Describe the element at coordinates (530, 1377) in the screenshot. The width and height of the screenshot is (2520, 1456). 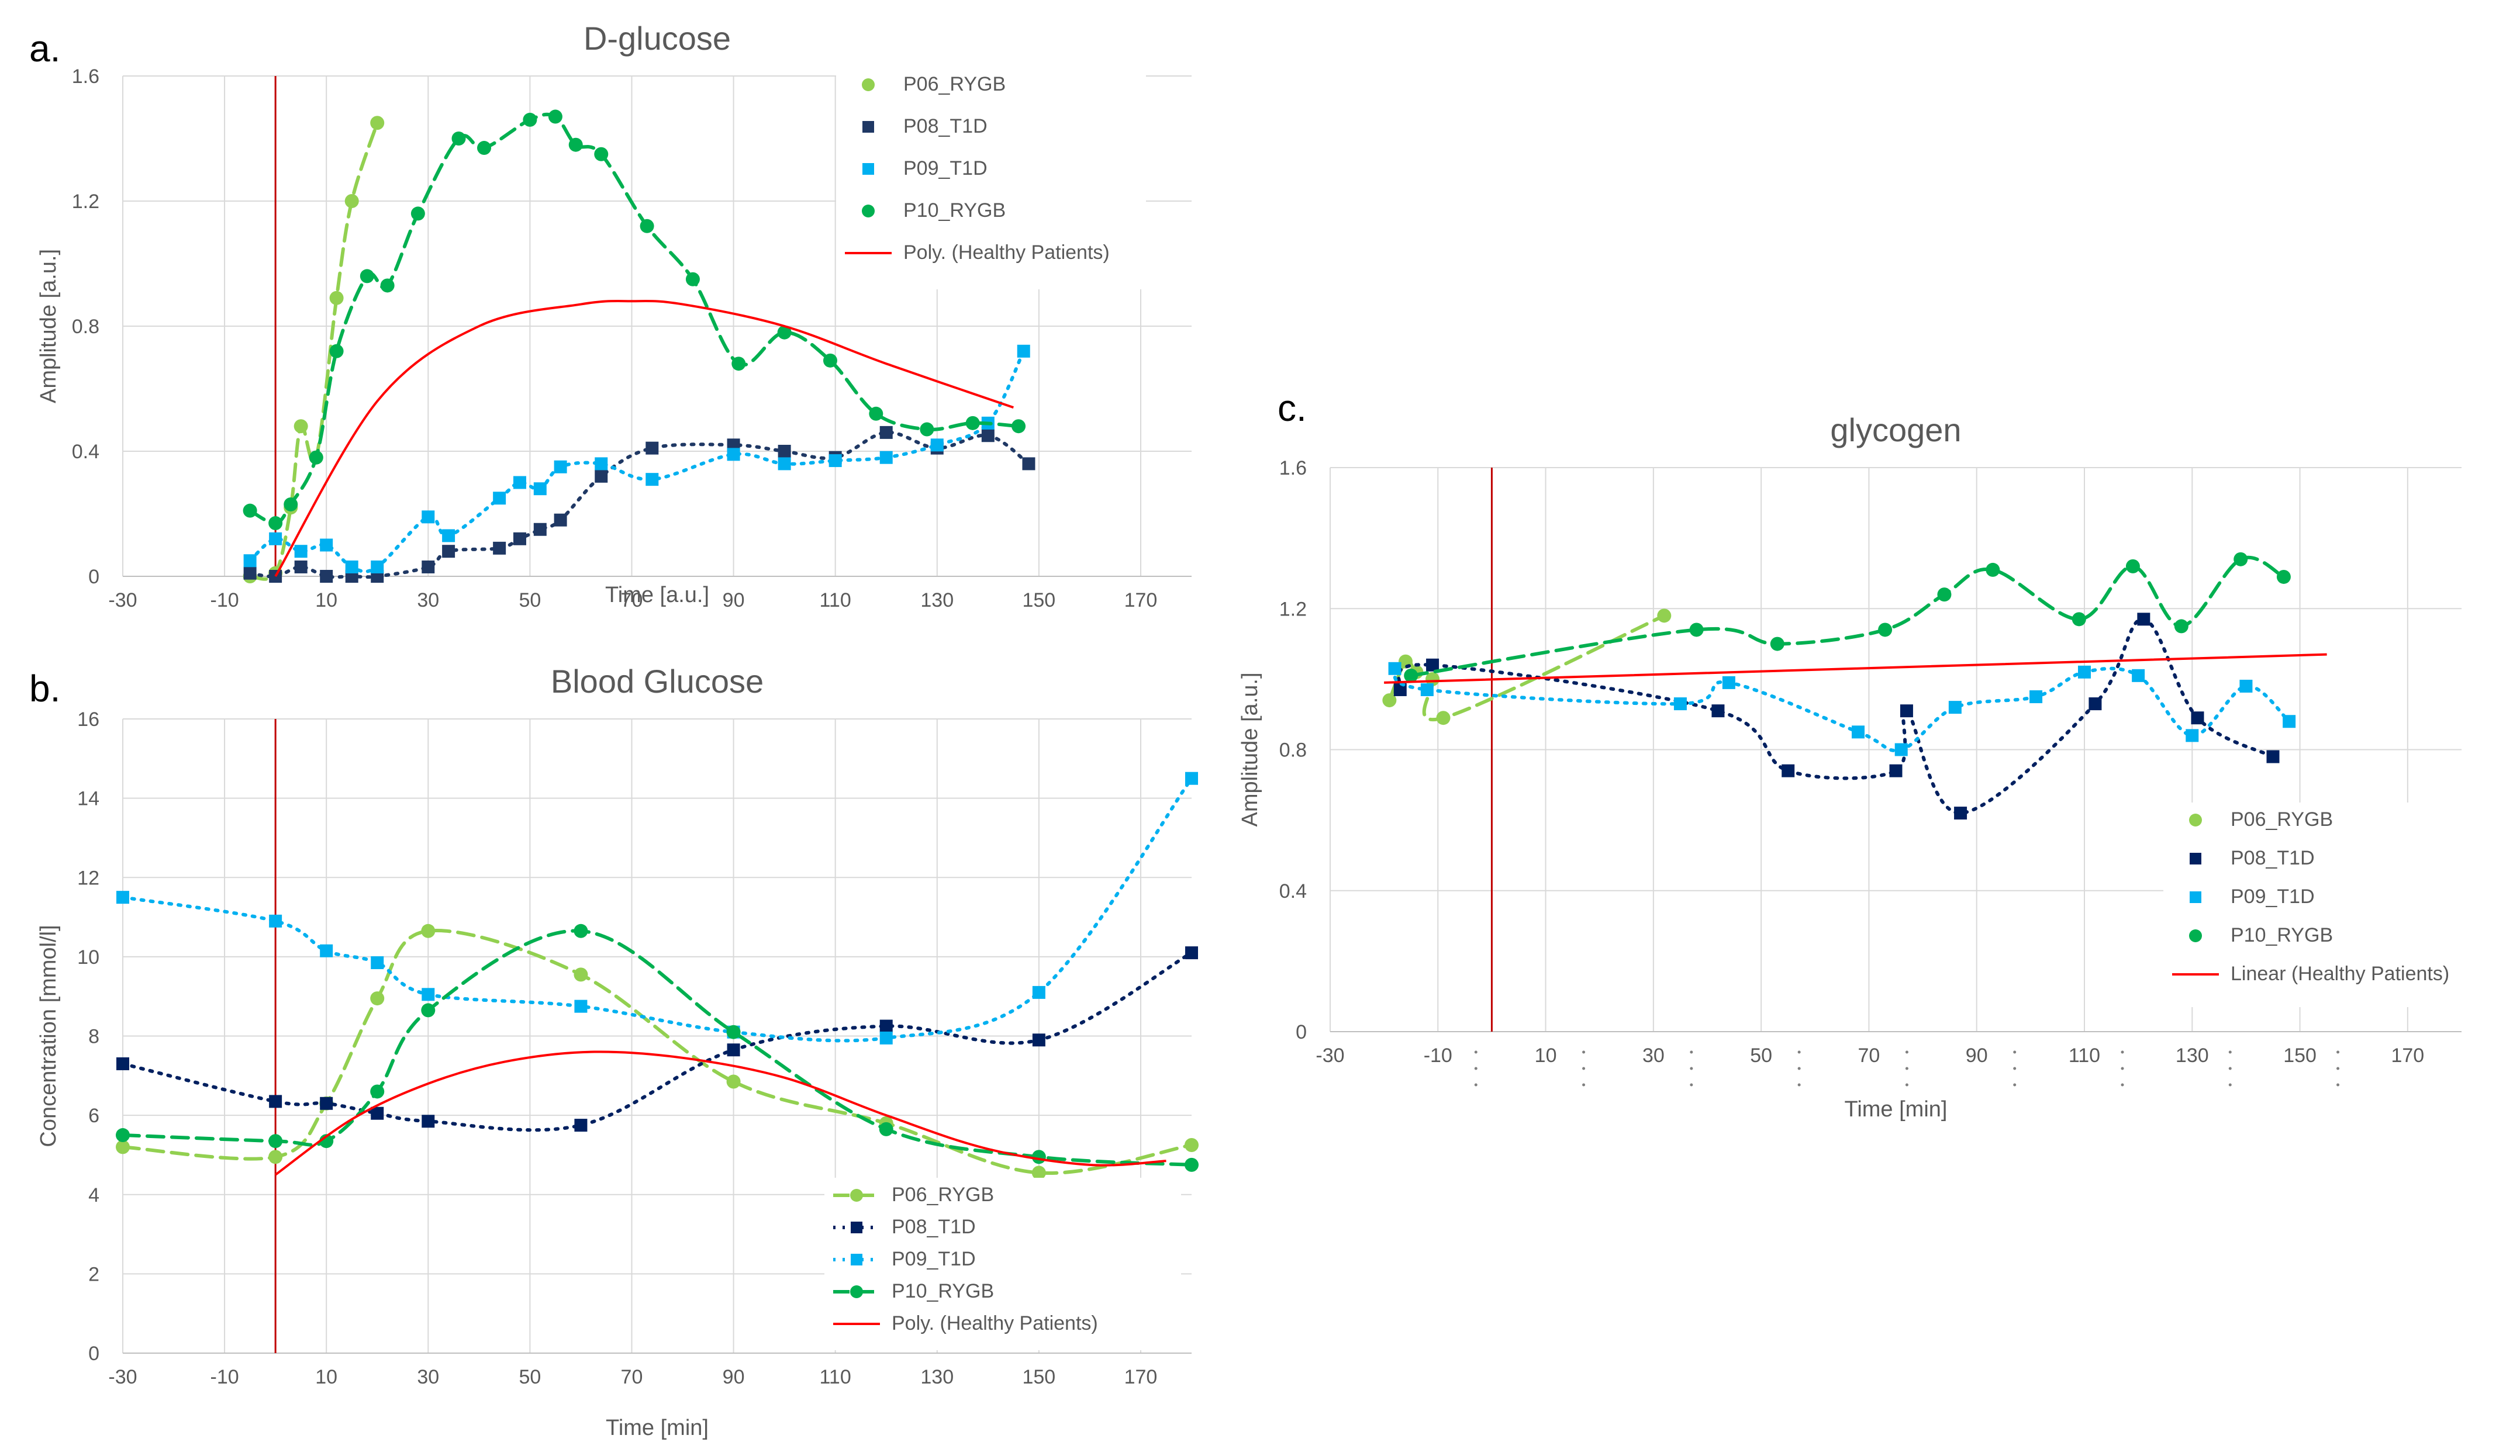
I see `x-tick-label: 50` at that location.